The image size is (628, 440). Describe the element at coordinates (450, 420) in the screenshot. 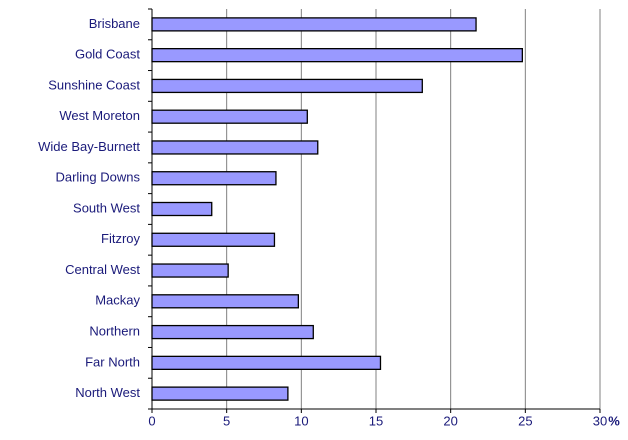

I see `x-tick-label: 20` at that location.